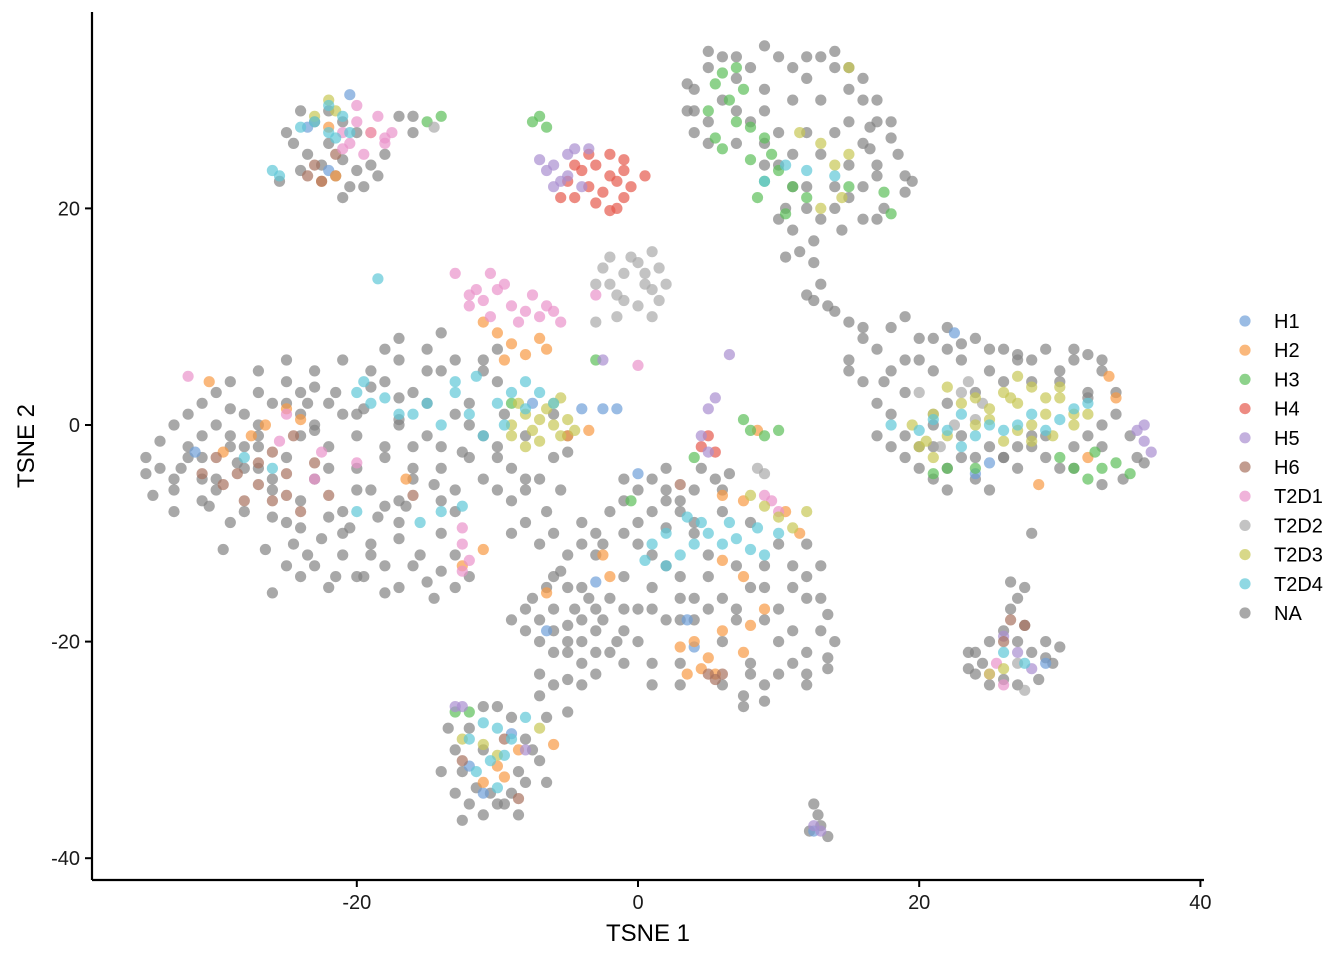  I want to click on y-tick-label: 20, so click(69, 209).